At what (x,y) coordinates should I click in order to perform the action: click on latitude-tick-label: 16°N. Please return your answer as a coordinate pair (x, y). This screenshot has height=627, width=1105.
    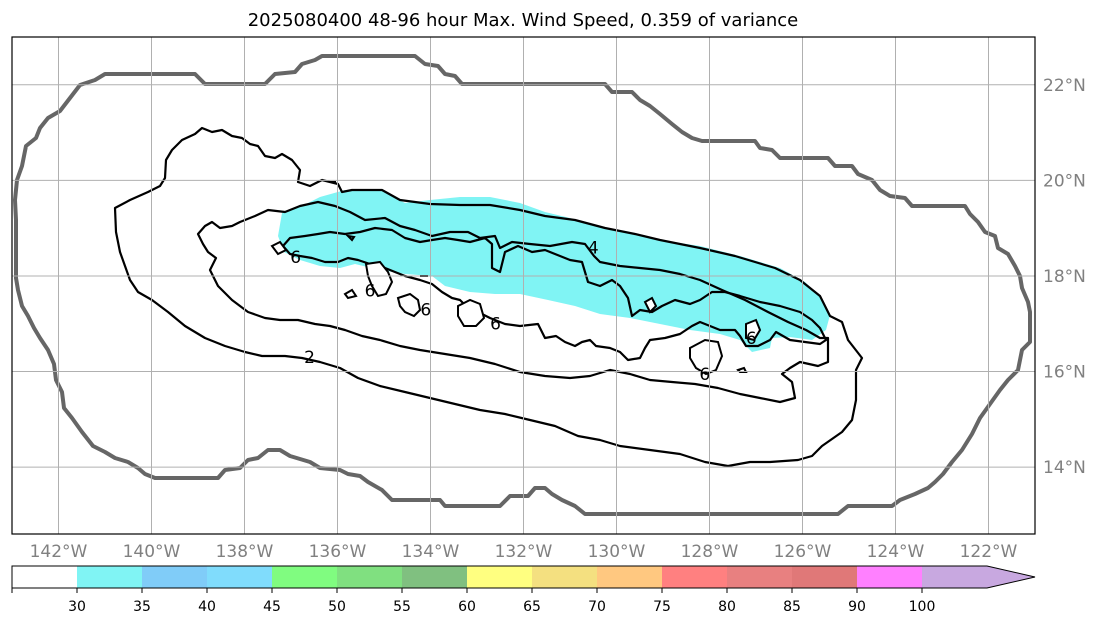
    Looking at the image, I should click on (1064, 373).